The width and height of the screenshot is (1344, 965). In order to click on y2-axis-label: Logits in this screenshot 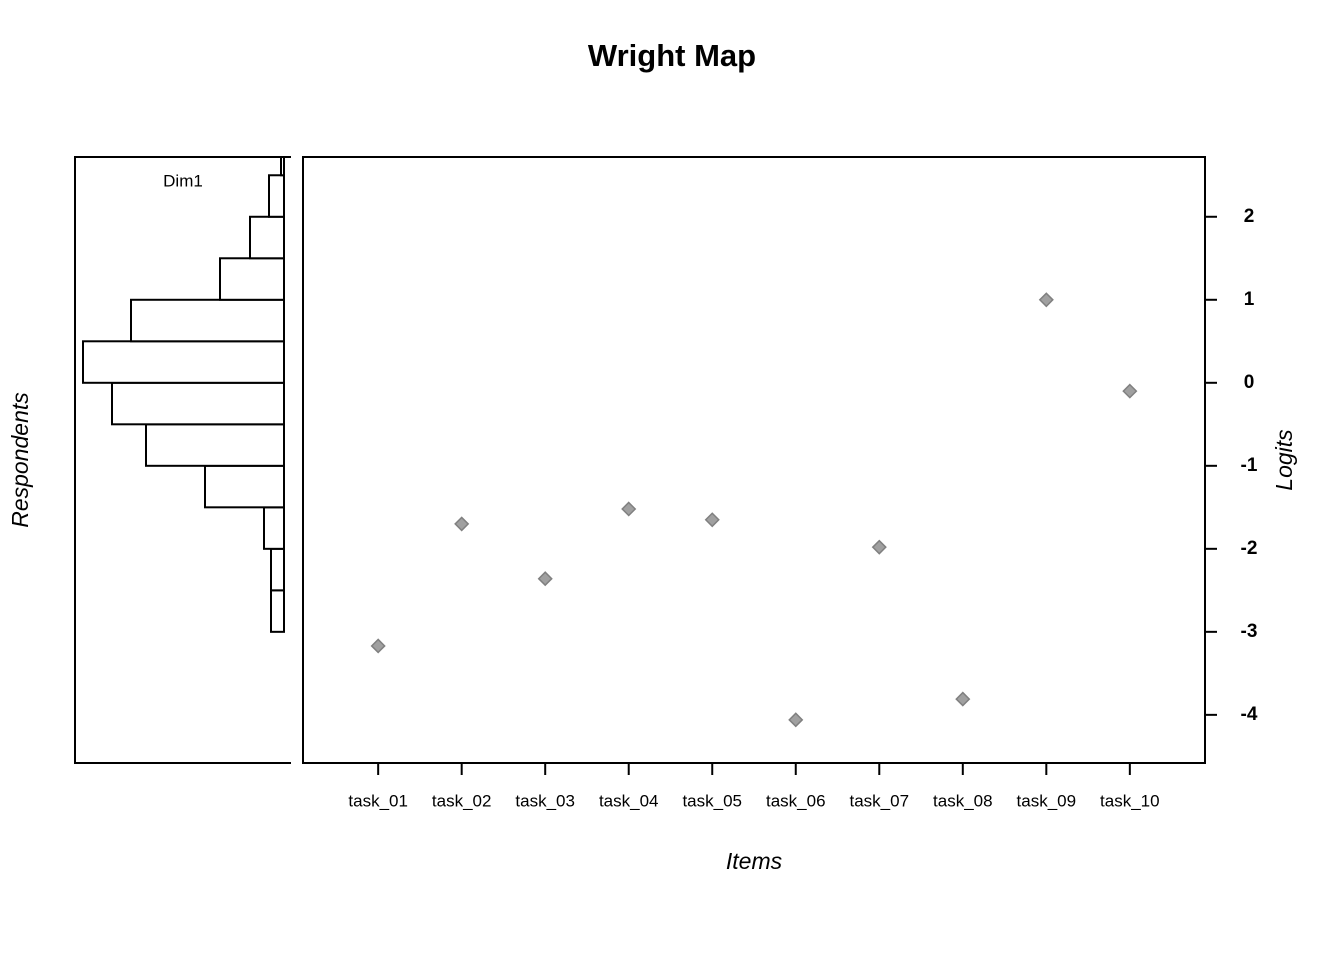, I will do `click(1284, 460)`.